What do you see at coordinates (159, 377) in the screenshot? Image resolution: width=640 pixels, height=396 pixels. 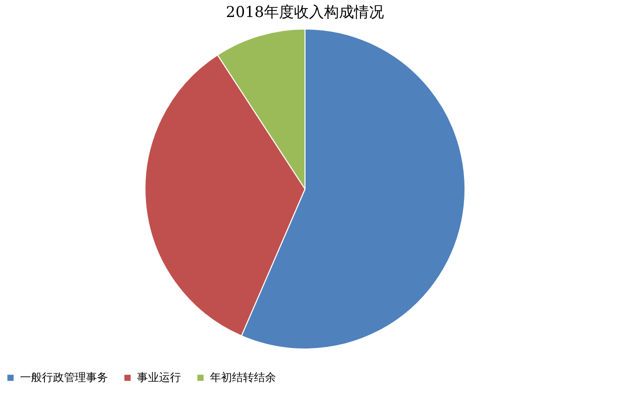 I see `legend-label: 事业运行` at bounding box center [159, 377].